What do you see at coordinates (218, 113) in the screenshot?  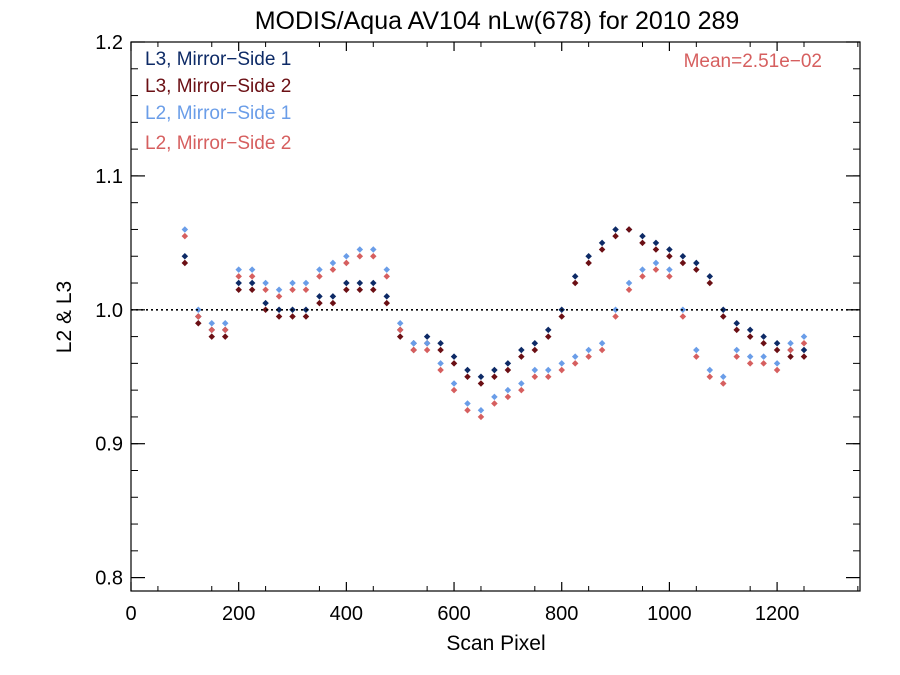 I see `legend-entry: L2, Mirror−Side 1` at bounding box center [218, 113].